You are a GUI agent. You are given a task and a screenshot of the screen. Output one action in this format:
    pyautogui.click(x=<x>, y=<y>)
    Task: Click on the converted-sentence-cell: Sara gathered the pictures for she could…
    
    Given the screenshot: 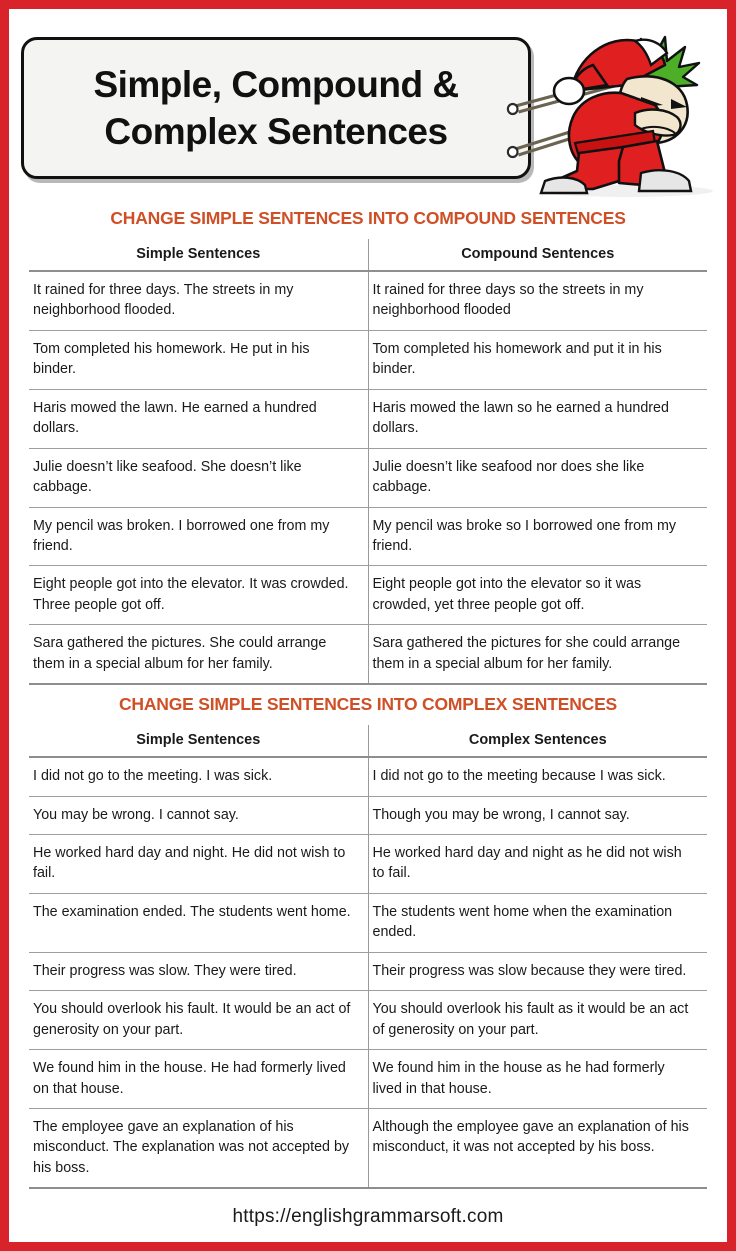 What is the action you would take?
    pyautogui.click(x=537, y=655)
    